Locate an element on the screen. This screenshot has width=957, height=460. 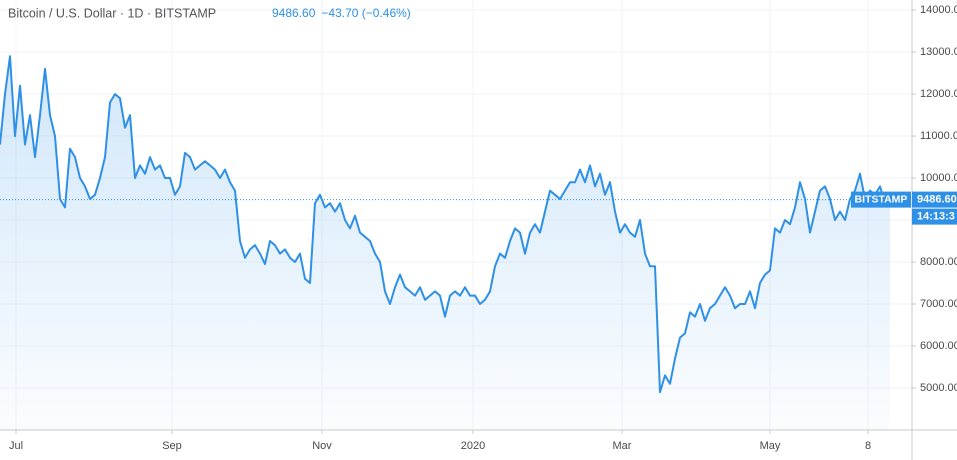
x-tick-label: 2020 is located at coordinates (473, 446).